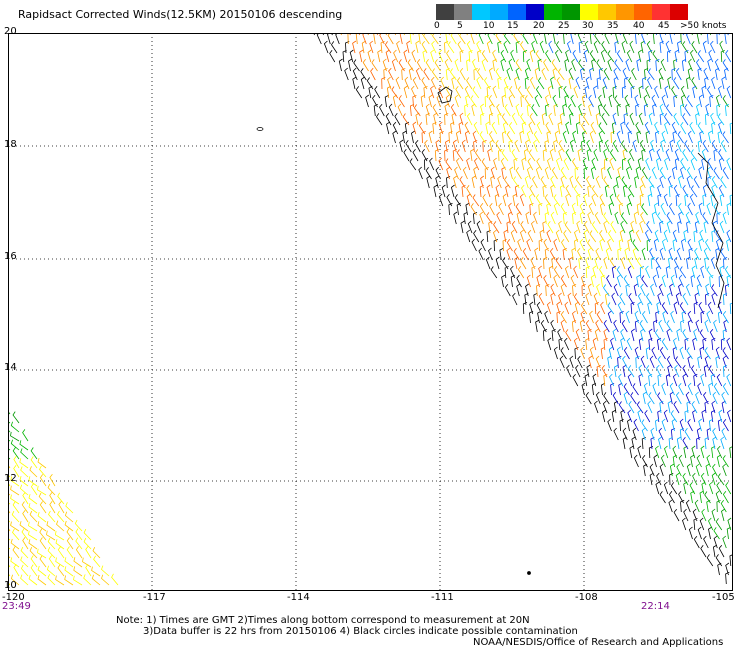 The image size is (740, 650). What do you see at coordinates (10, 367) in the screenshot?
I see `lat-label-14: 14` at bounding box center [10, 367].